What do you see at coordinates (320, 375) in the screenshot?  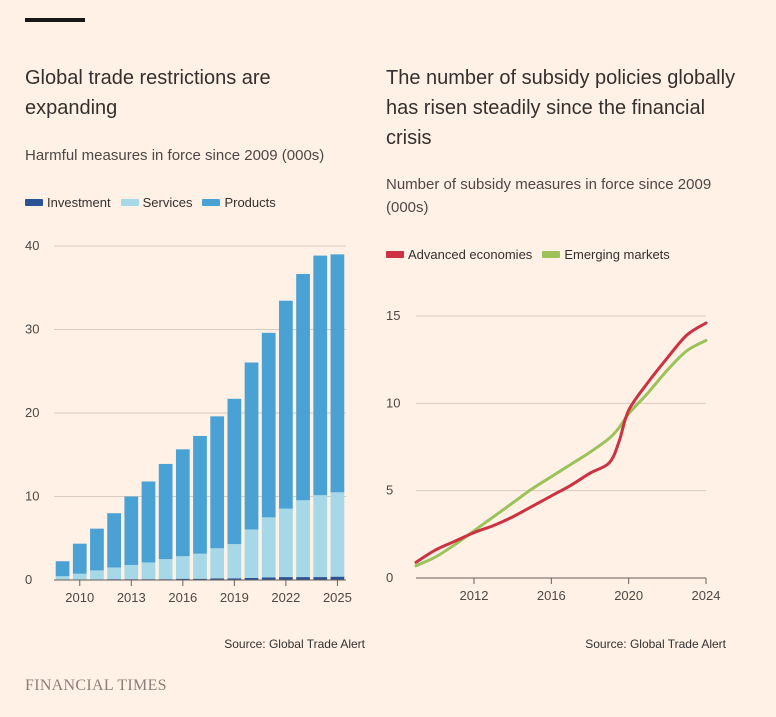 I see `bar-products-2024` at bounding box center [320, 375].